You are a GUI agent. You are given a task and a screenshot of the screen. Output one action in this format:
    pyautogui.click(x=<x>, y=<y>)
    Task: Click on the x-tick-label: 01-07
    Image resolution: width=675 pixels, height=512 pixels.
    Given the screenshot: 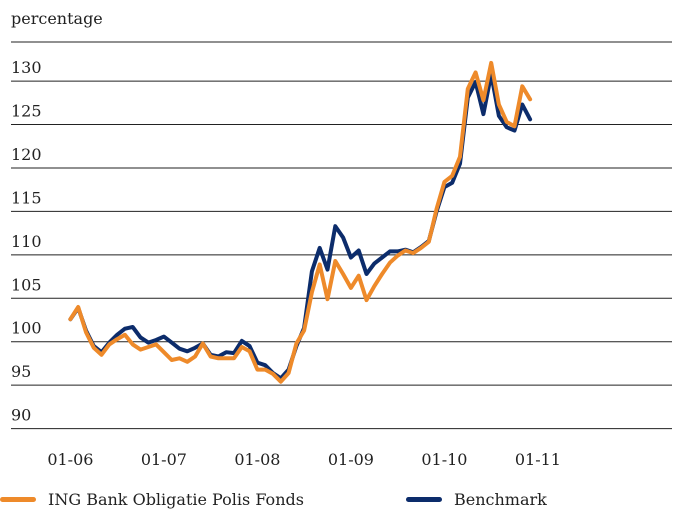 What is the action you would take?
    pyautogui.click(x=164, y=459)
    